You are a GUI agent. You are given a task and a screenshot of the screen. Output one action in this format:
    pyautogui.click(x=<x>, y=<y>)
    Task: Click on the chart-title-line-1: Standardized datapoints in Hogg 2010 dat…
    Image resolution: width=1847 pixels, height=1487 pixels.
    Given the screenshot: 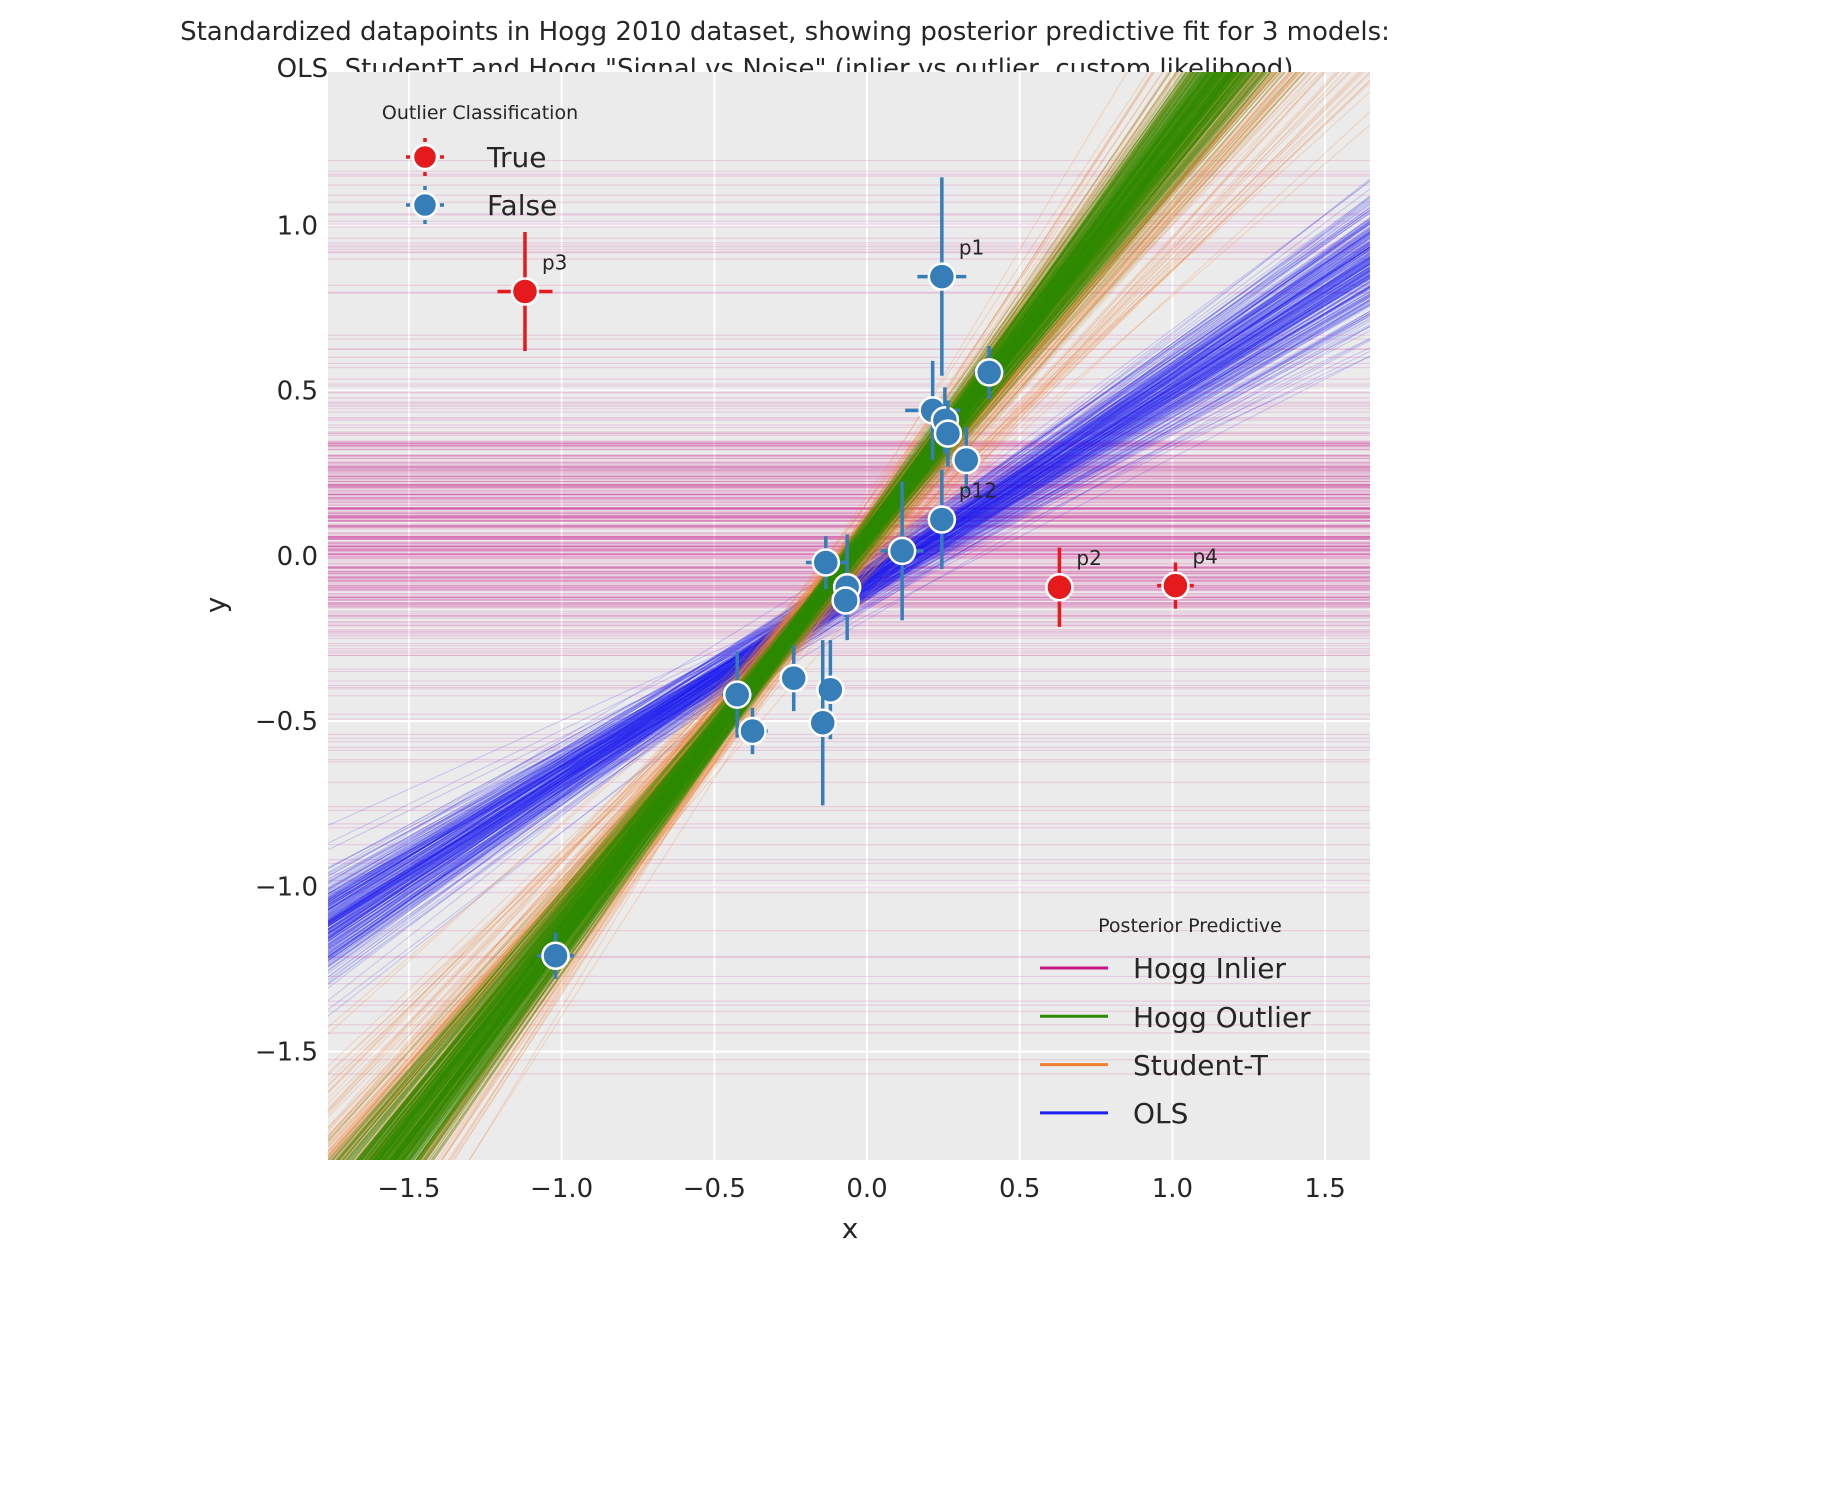 What is the action you would take?
    pyautogui.click(x=785, y=32)
    